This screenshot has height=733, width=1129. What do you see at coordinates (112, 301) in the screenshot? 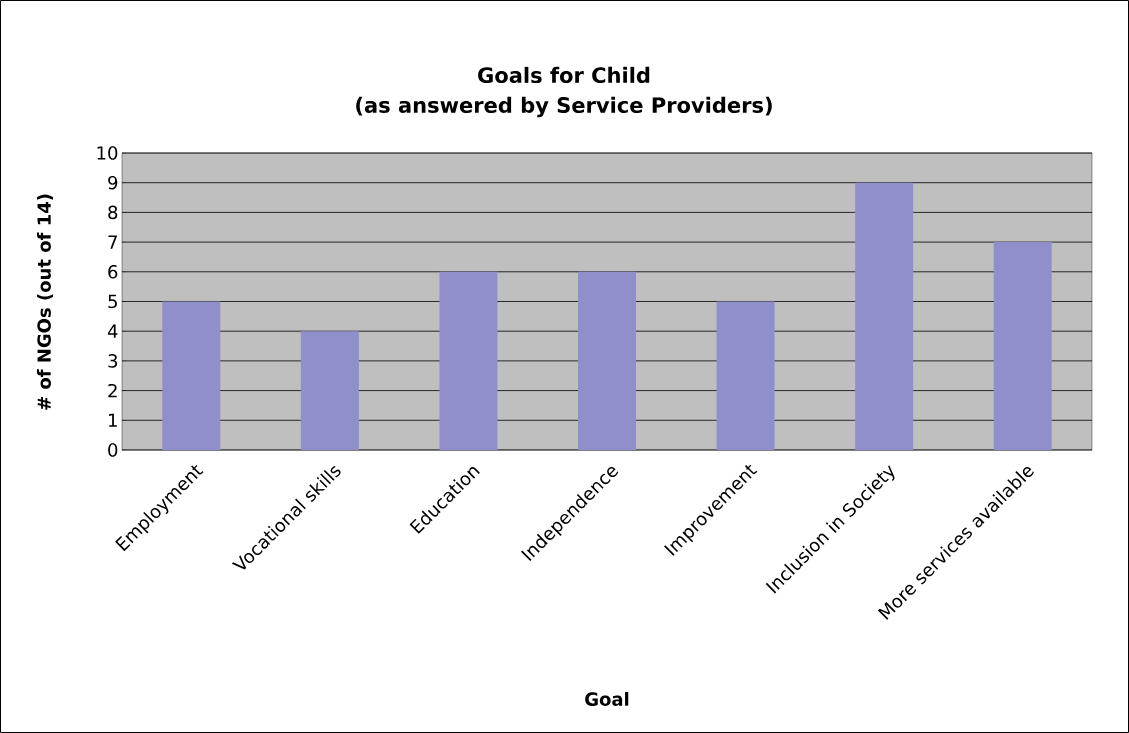
I see `y-tick-label: 5` at bounding box center [112, 301].